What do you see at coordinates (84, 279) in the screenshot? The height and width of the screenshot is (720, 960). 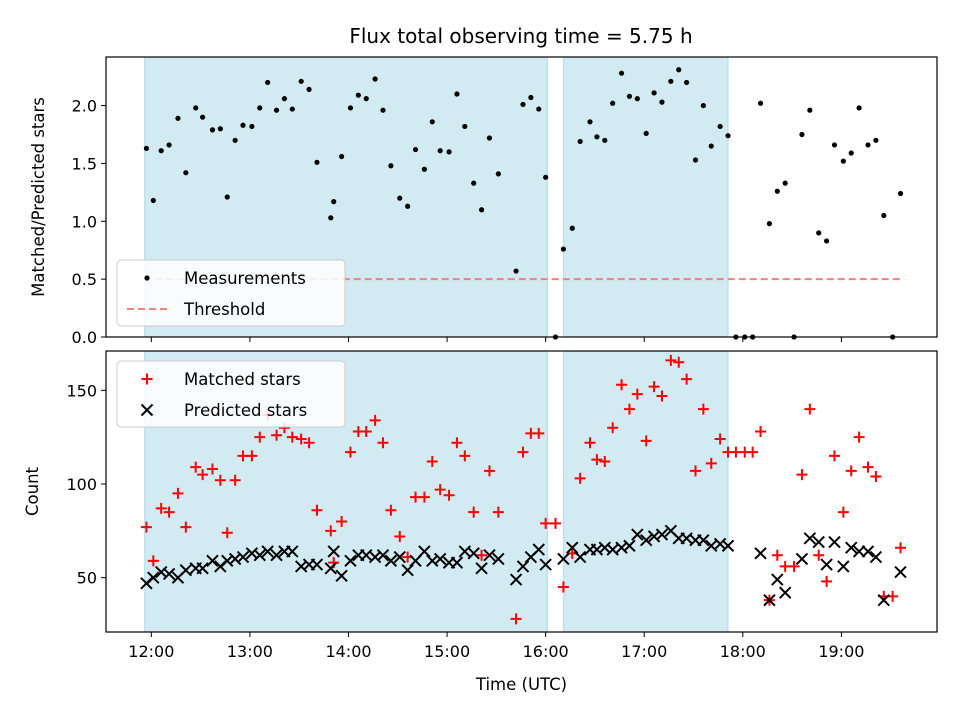 I see `y-tick-label: 0.5` at bounding box center [84, 279].